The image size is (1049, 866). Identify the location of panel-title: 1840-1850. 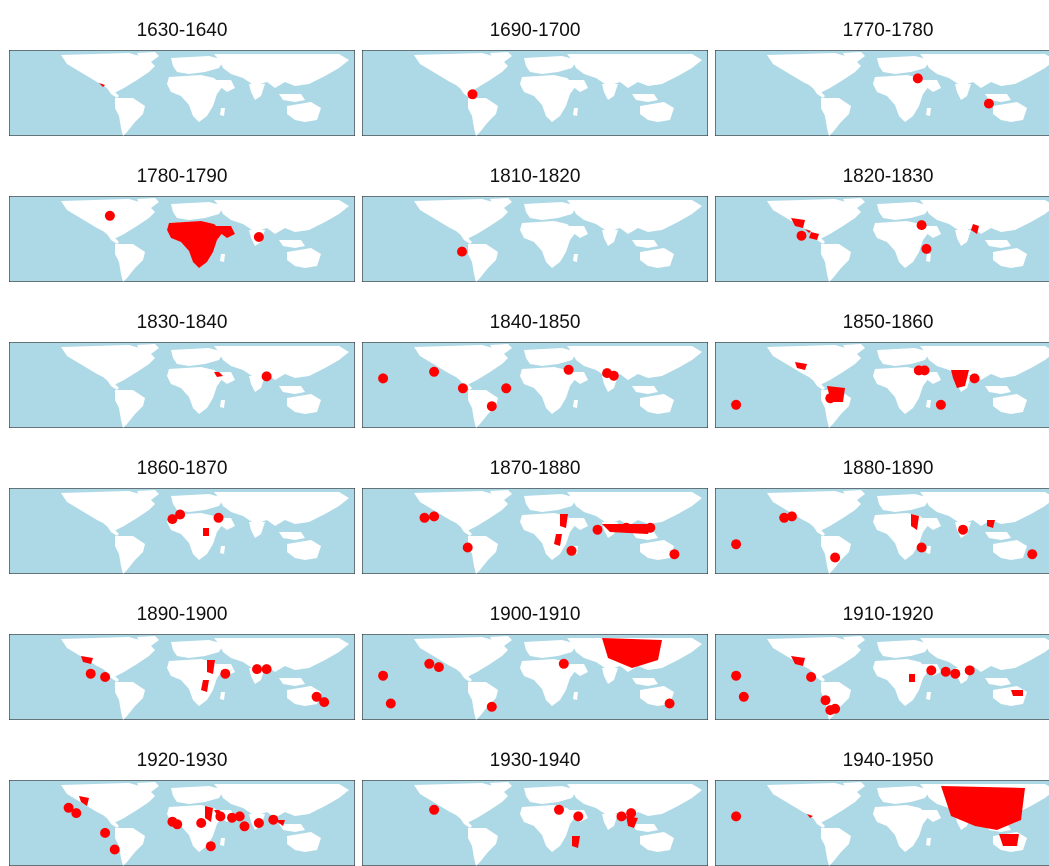
(535, 322).